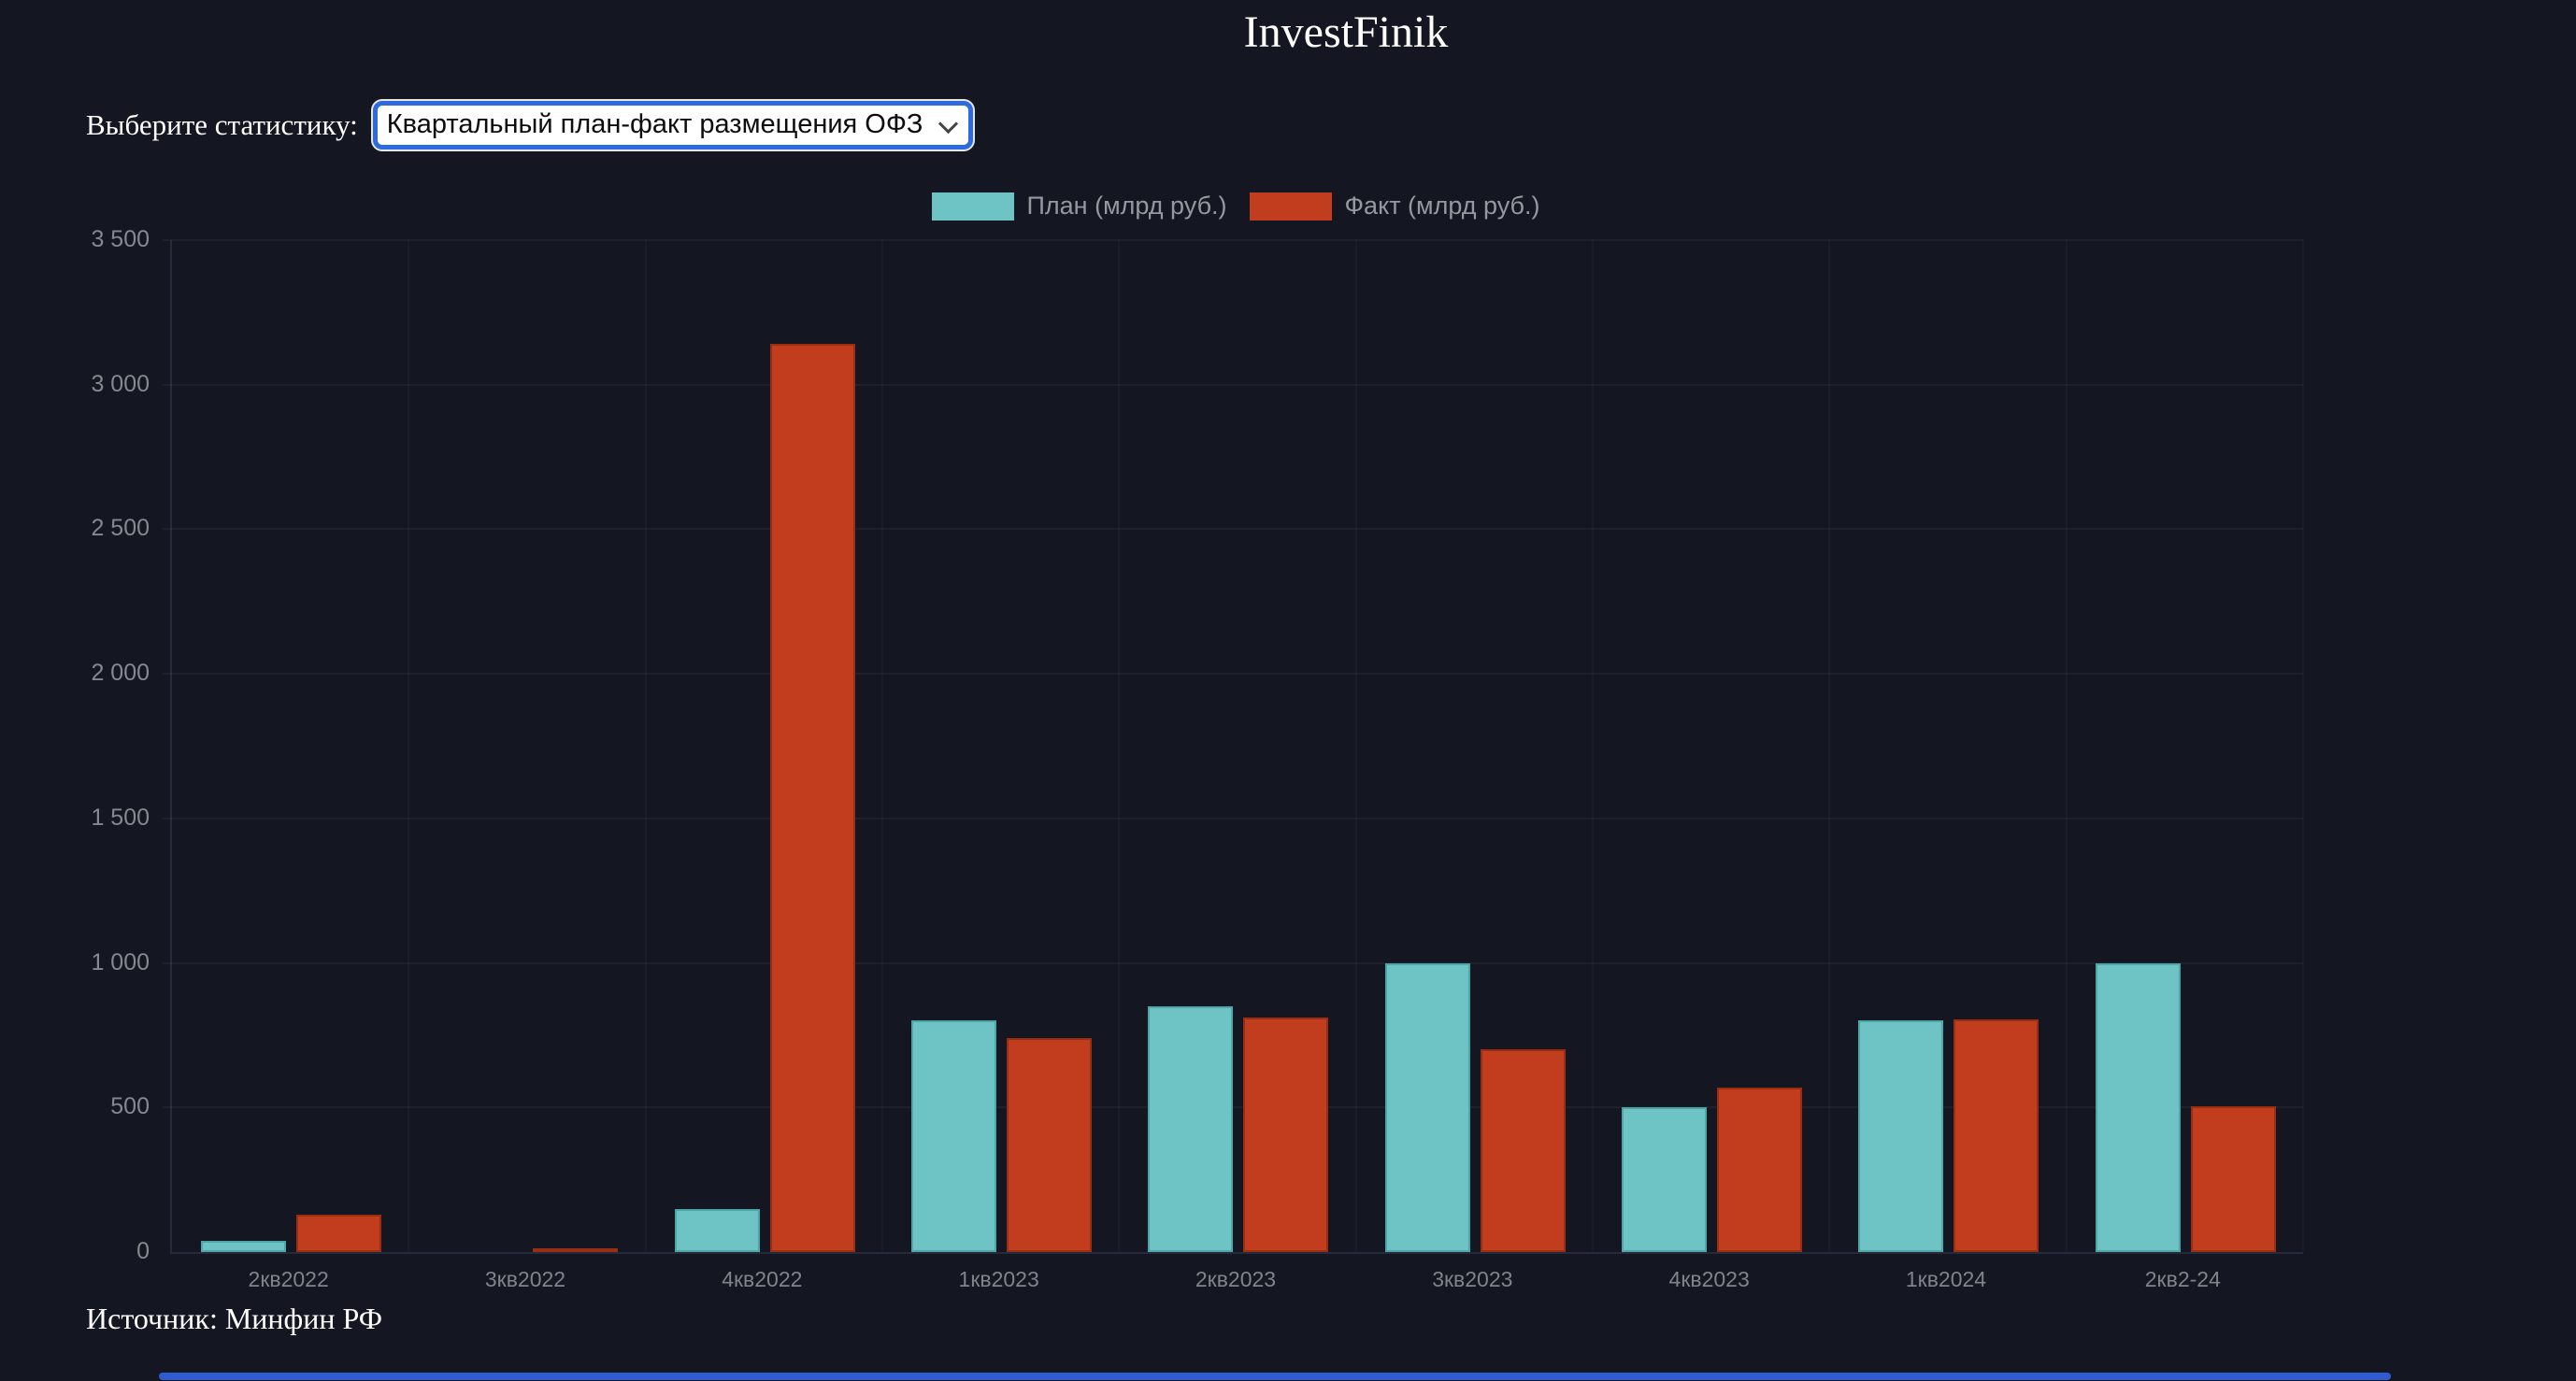 The width and height of the screenshot is (2576, 1381). Describe the element at coordinates (1286, 1134) in the screenshot. I see `fact-bar-2кв2023` at that location.